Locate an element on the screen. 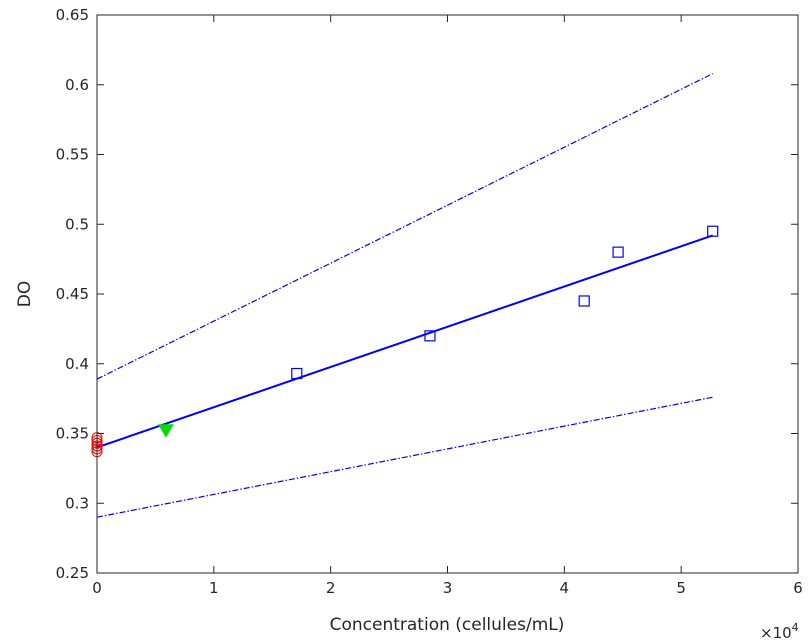  confidence-bound-line is located at coordinates (404, 457).